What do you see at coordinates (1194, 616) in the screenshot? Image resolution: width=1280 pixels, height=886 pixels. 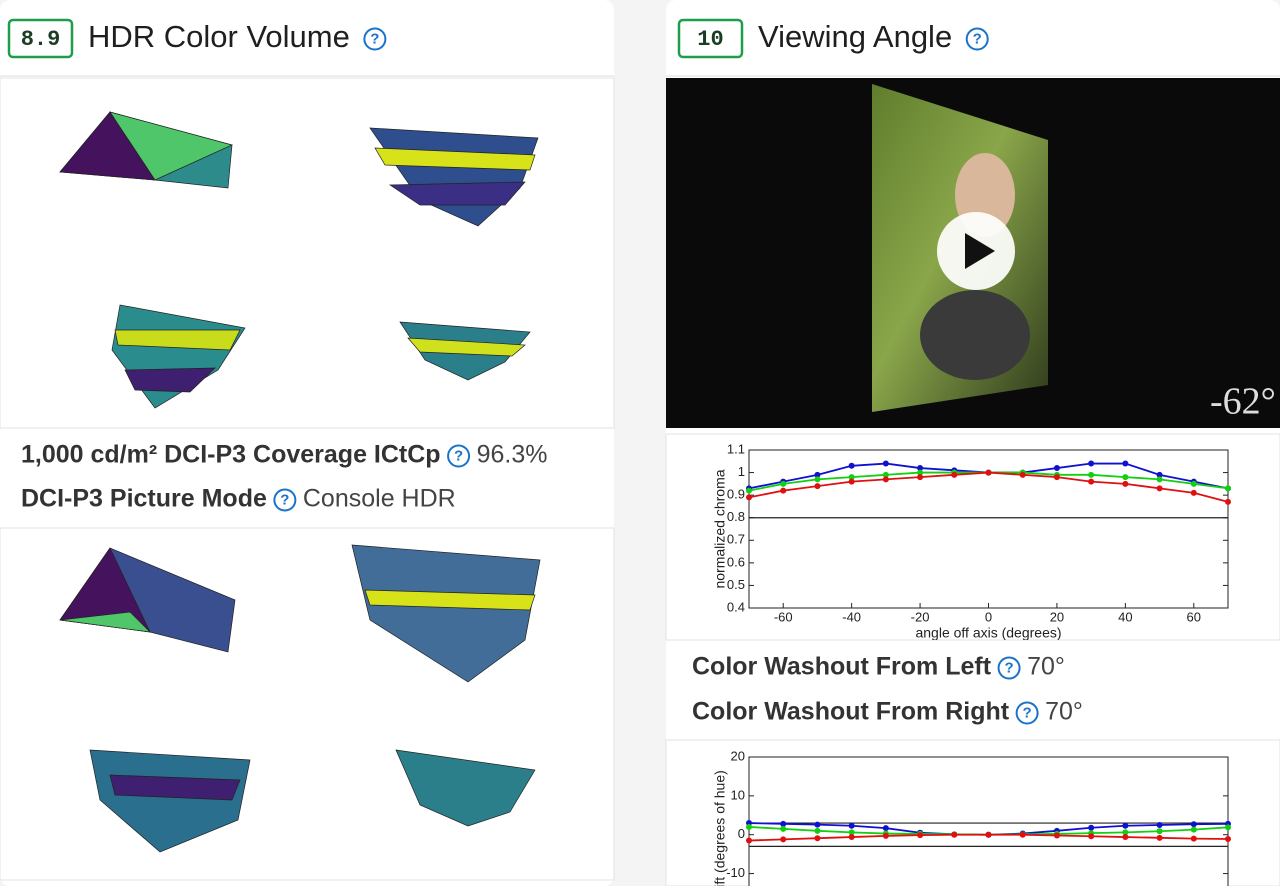 I see `x-tick-label: 60` at bounding box center [1194, 616].